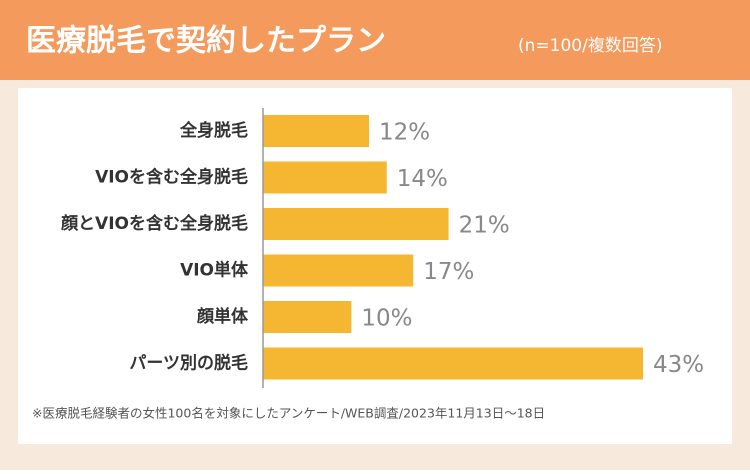 This screenshot has height=474, width=750. What do you see at coordinates (386, 319) in the screenshot?
I see `value-label: 10%` at bounding box center [386, 319].